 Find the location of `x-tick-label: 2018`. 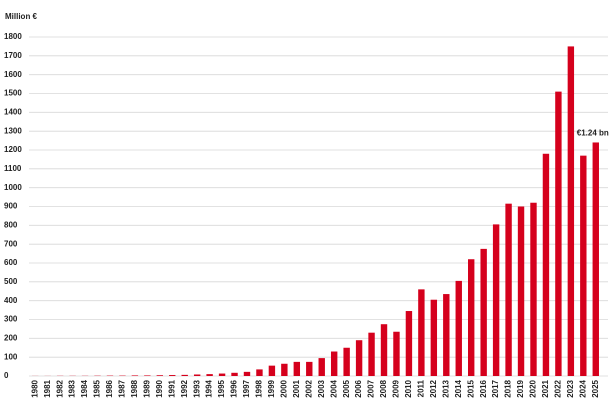

x-tick-label: 2018 is located at coordinates (508, 388).